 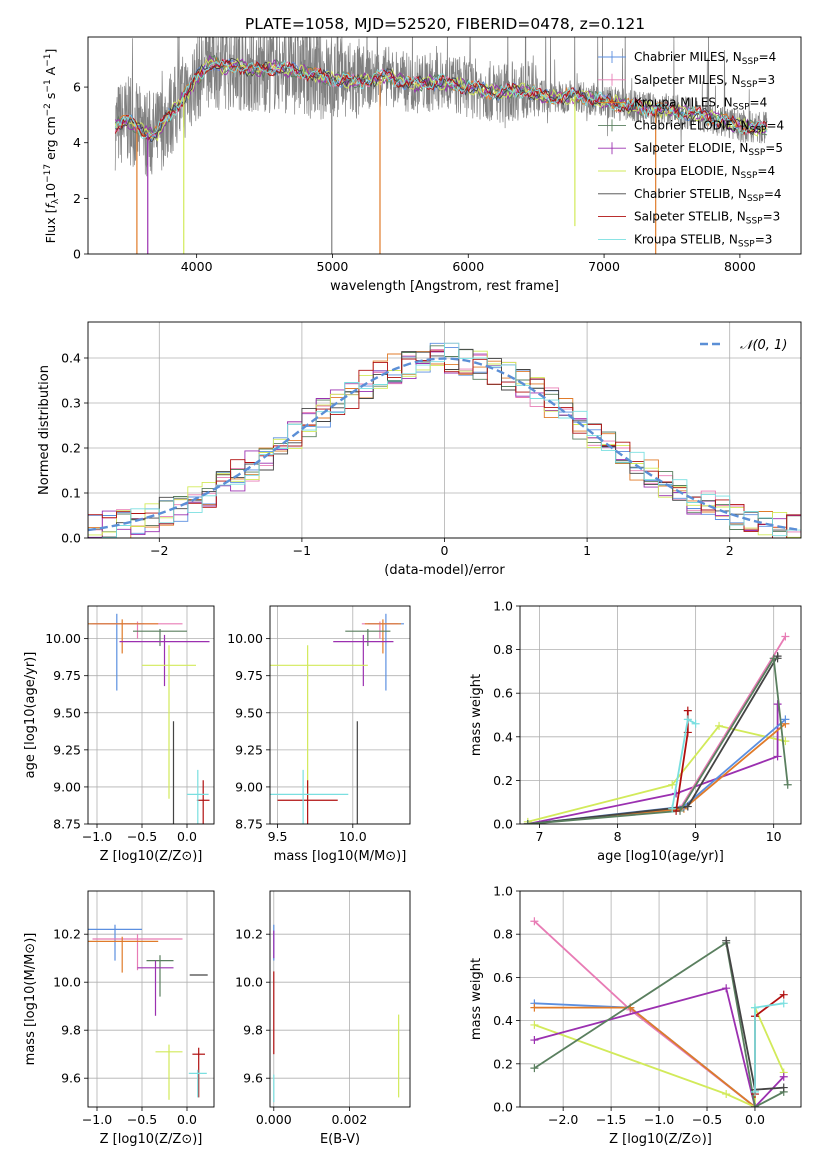 What do you see at coordinates (763, 345) in the screenshot?
I see `gaussian-legend-label: 𝒩(0, 1)` at bounding box center [763, 345].